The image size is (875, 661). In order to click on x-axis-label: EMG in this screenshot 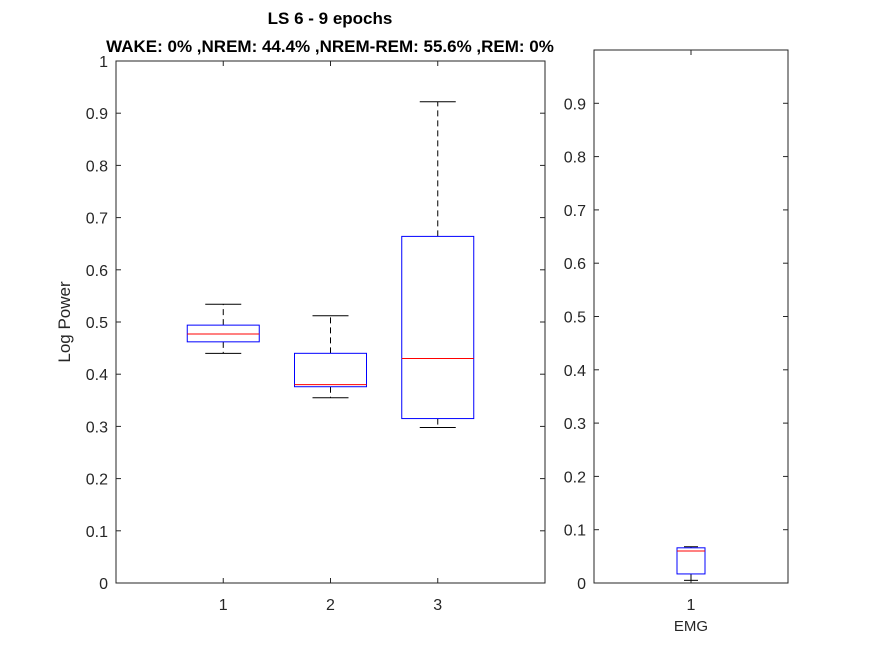, I will do `click(691, 626)`.